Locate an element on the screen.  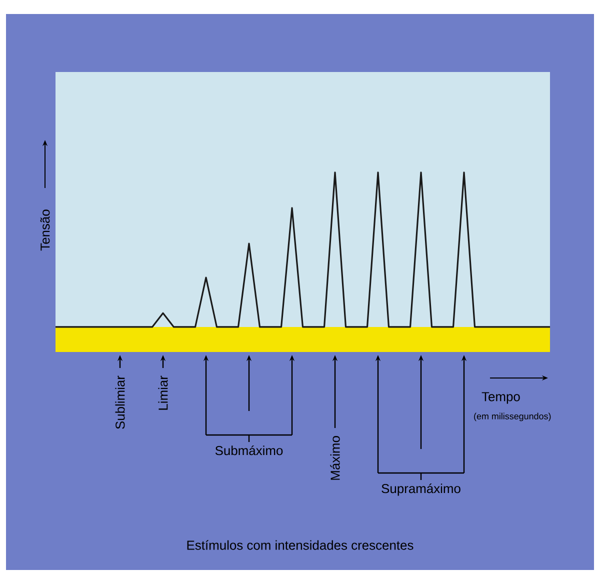
text: Supramáximo is located at coordinates (421, 490).